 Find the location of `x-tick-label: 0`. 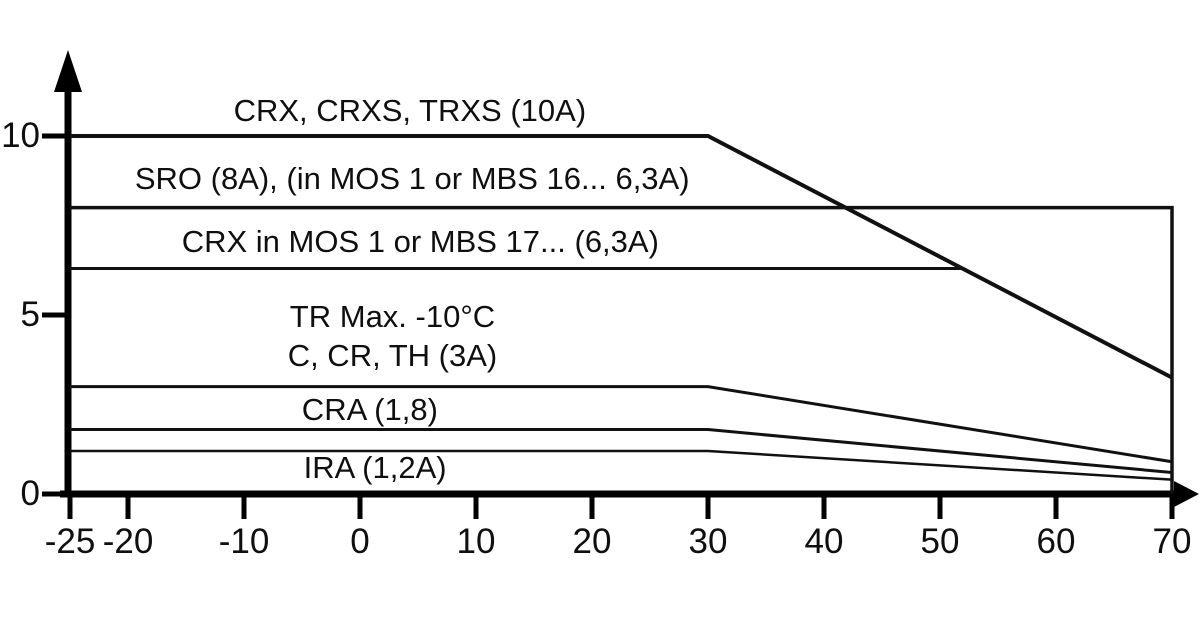

x-tick-label: 0 is located at coordinates (360, 541).